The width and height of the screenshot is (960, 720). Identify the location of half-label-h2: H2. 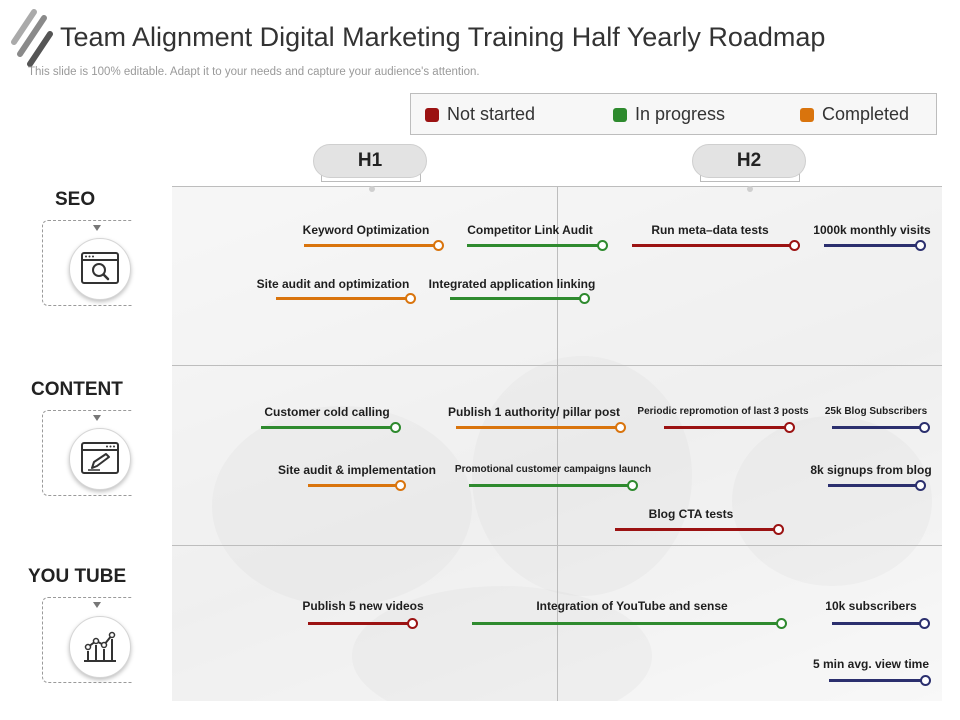
(749, 161).